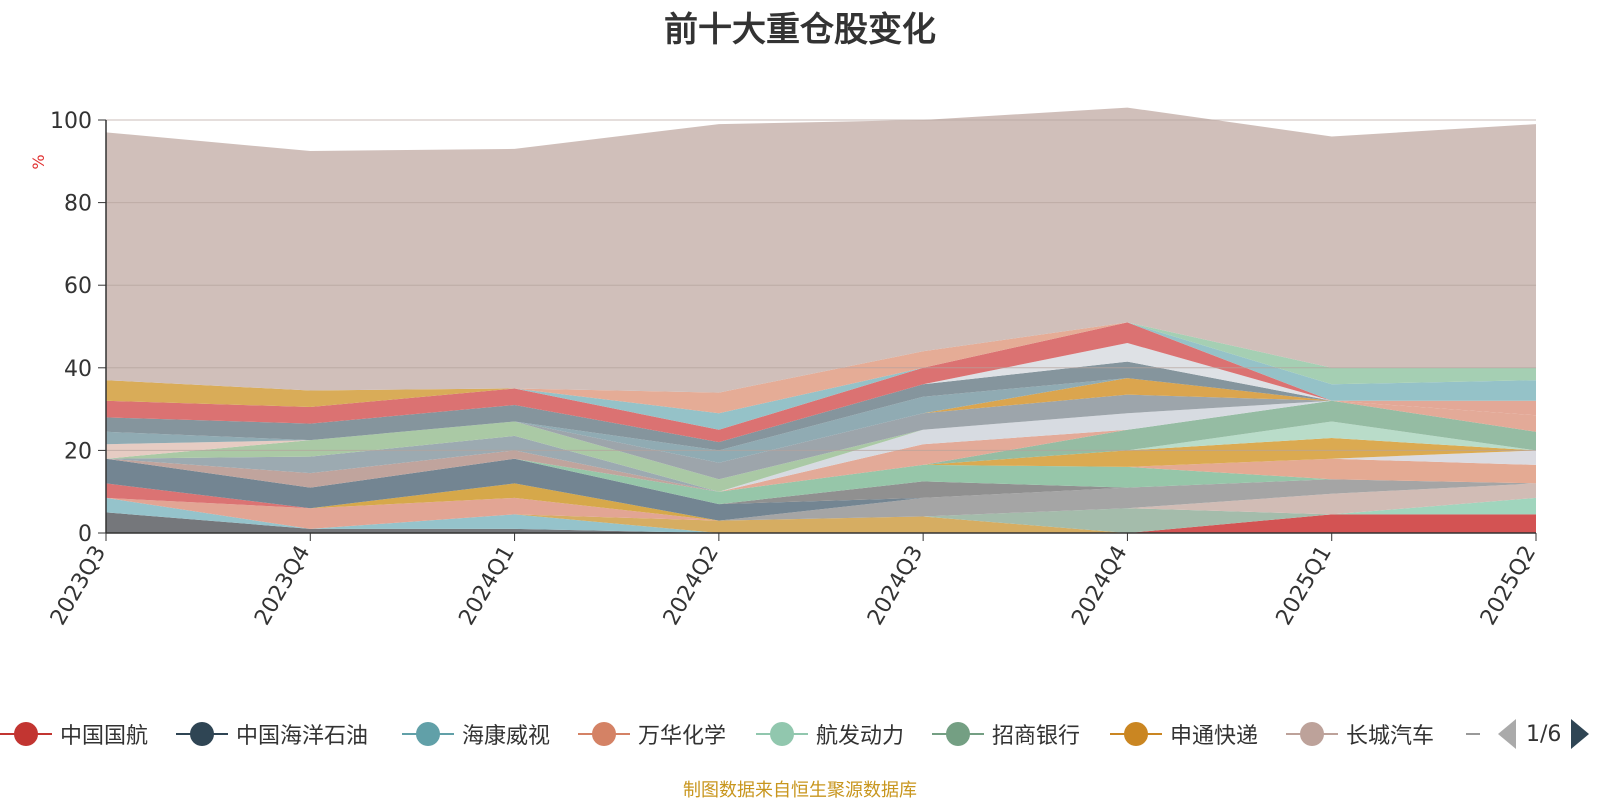  Describe the element at coordinates (78, 586) in the screenshot. I see `x-tick-label: 2023Q3` at that location.